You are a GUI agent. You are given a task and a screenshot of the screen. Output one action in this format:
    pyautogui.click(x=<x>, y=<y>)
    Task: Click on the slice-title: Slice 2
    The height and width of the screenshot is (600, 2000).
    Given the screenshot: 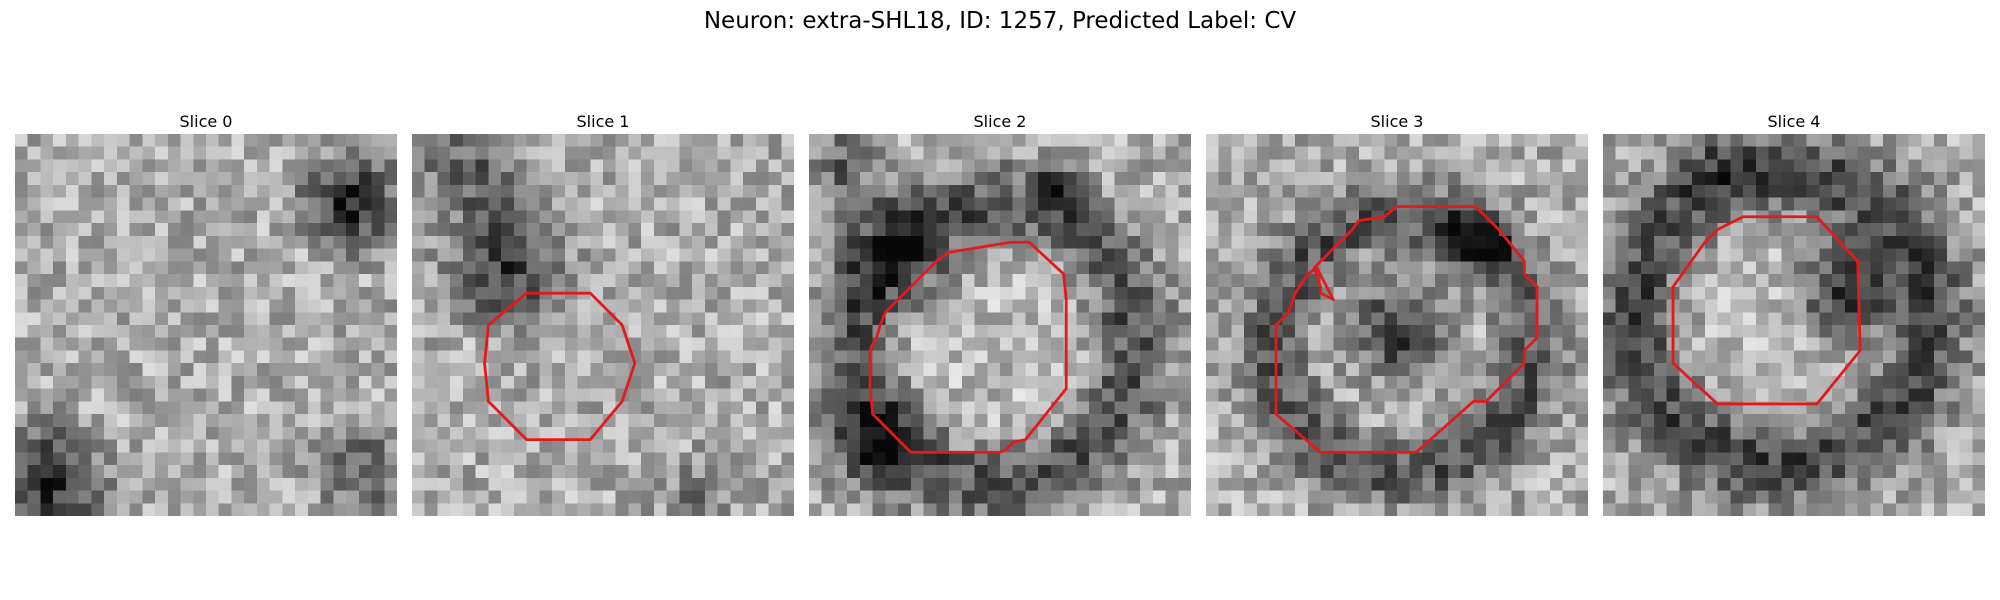 What is the action you would take?
    pyautogui.click(x=1000, y=121)
    